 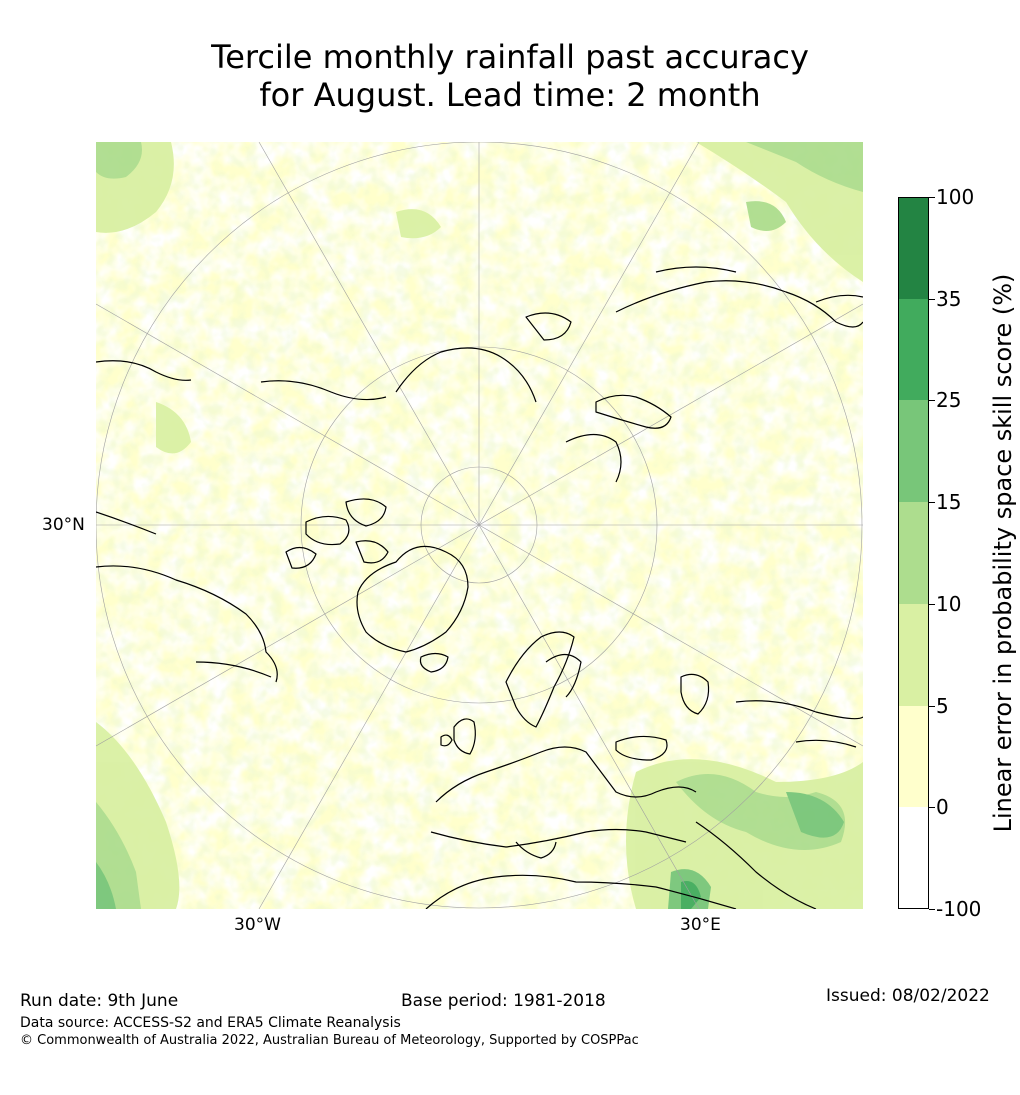 What do you see at coordinates (955, 197) in the screenshot?
I see `colorbar-tick-label: 100` at bounding box center [955, 197].